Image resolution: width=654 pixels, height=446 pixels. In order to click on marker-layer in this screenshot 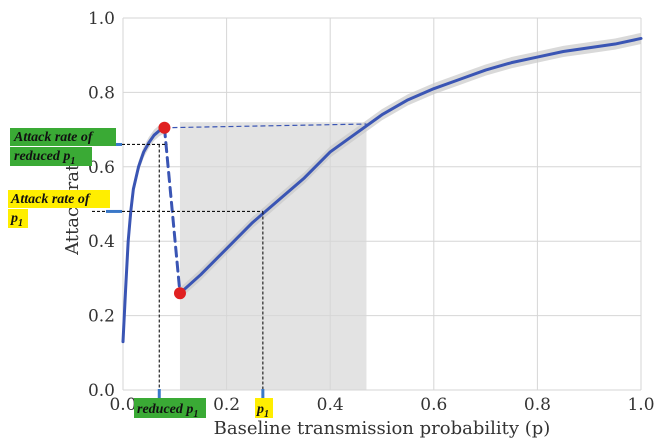, I will do `click(172, 210)`.